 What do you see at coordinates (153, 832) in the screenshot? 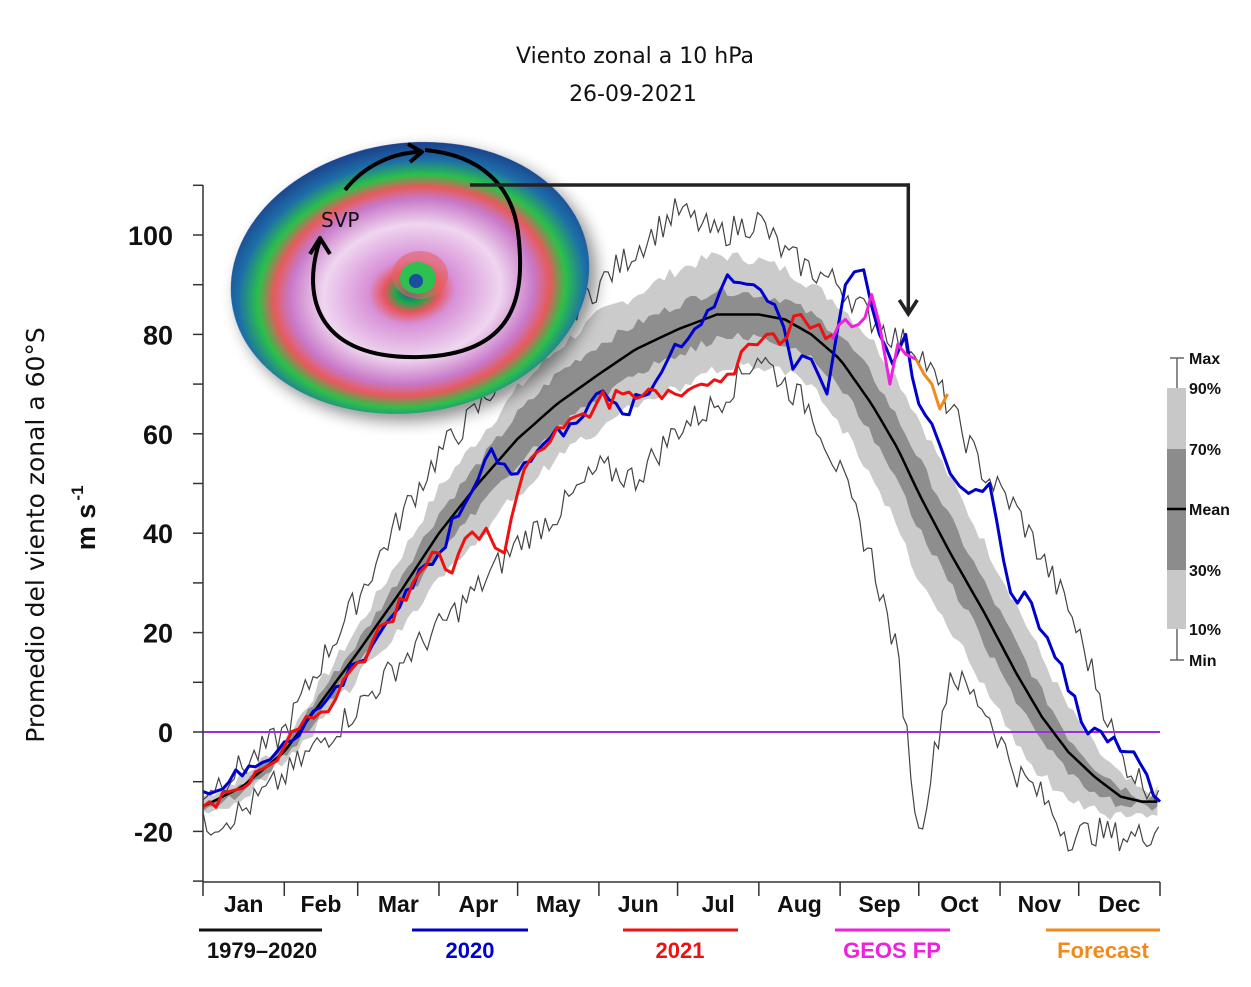
I see `y-tick-label: -20` at bounding box center [153, 832].